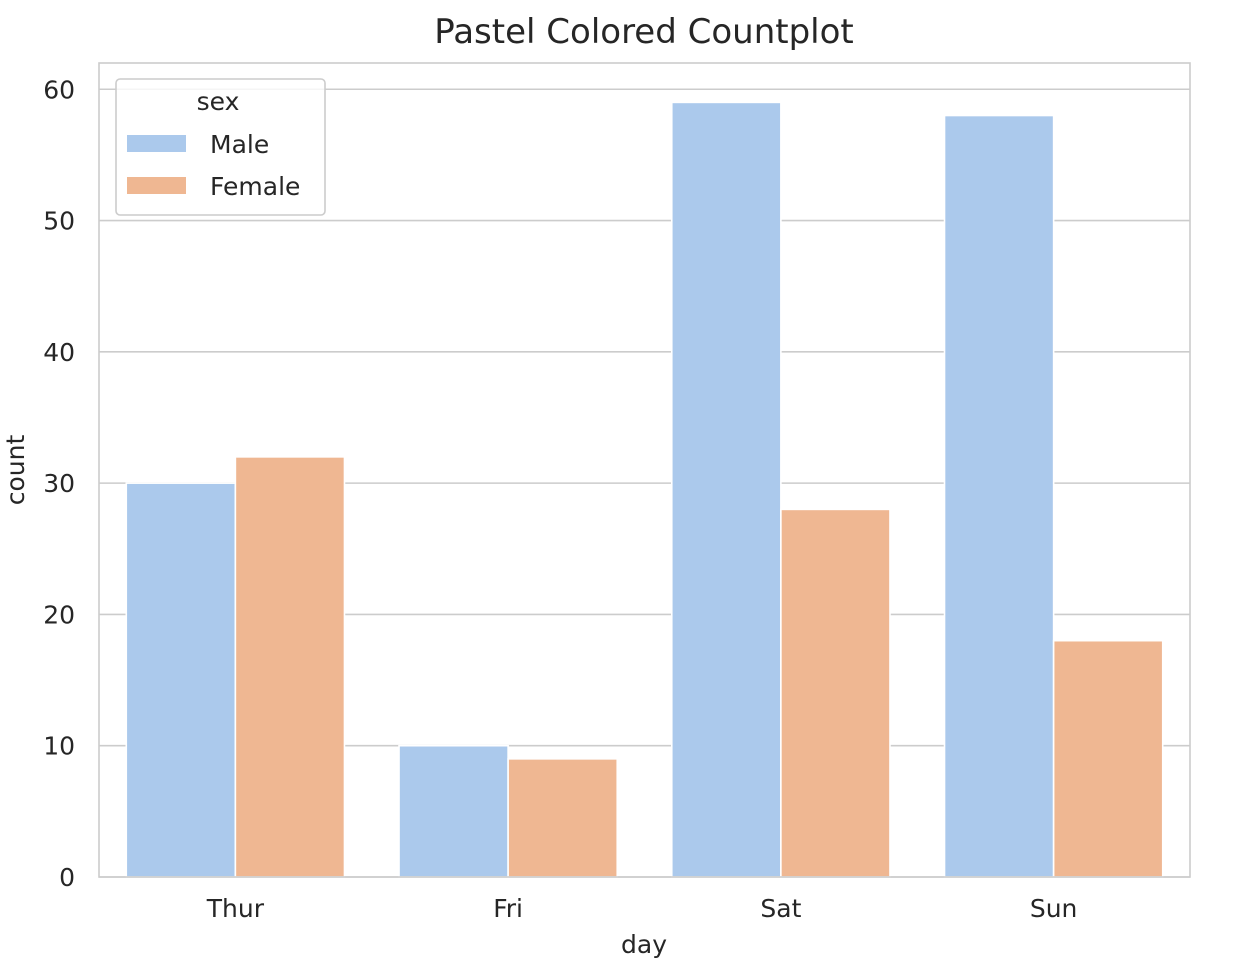 The height and width of the screenshot is (970, 1234). Describe the element at coordinates (59, 352) in the screenshot. I see `y-tick-label: 40` at that location.